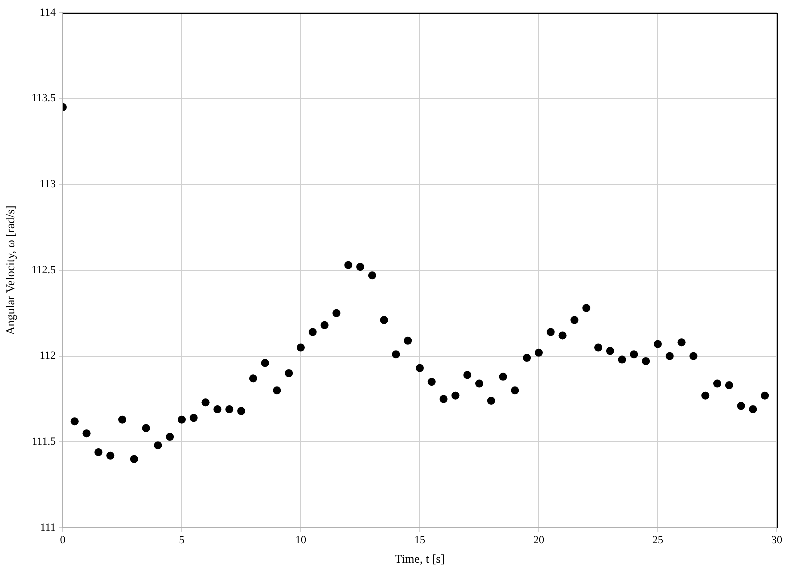  Describe the element at coordinates (48, 184) in the screenshot. I see `y-tick-label: 113` at that location.